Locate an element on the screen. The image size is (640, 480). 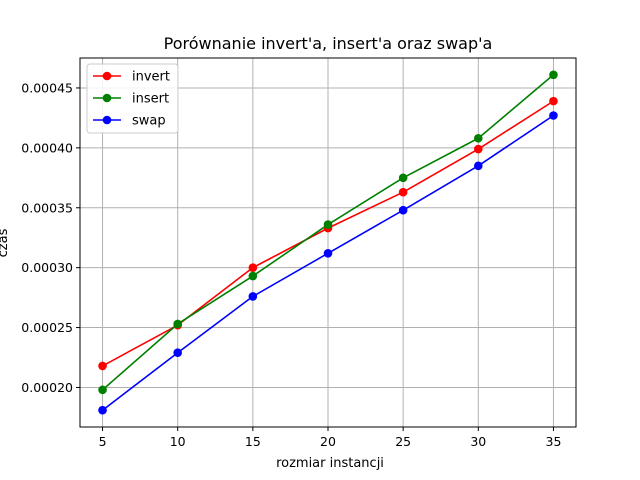
legend-item-insert: insert is located at coordinates (131, 99).